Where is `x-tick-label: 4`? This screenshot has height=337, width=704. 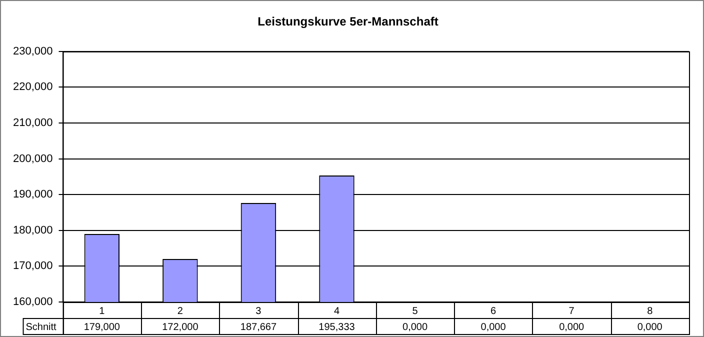
x-tick-label: 4 is located at coordinates (337, 311).